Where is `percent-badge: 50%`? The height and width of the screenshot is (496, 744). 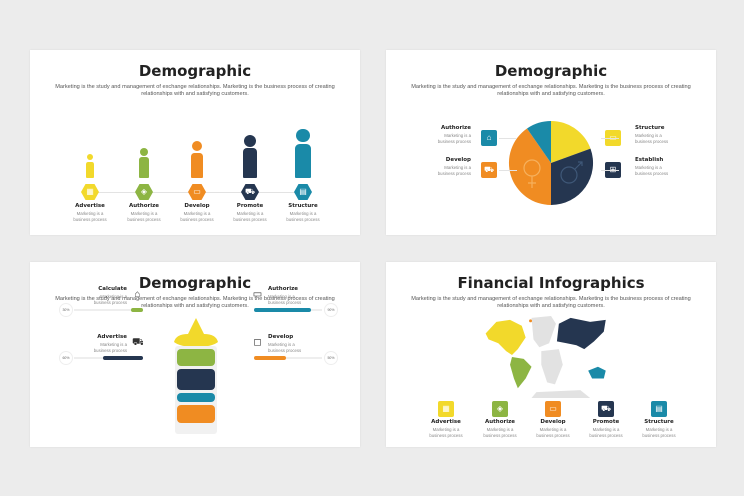 percent-badge: 50% is located at coordinates (331, 358).